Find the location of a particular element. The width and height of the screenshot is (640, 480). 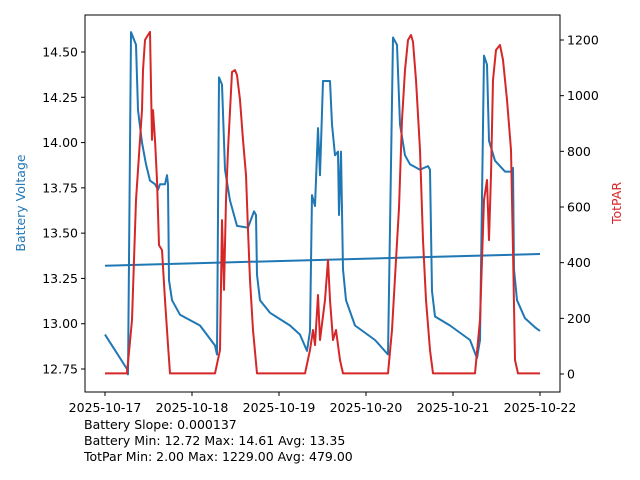

x-tick-label: 2025-10-22 is located at coordinates (540, 407).